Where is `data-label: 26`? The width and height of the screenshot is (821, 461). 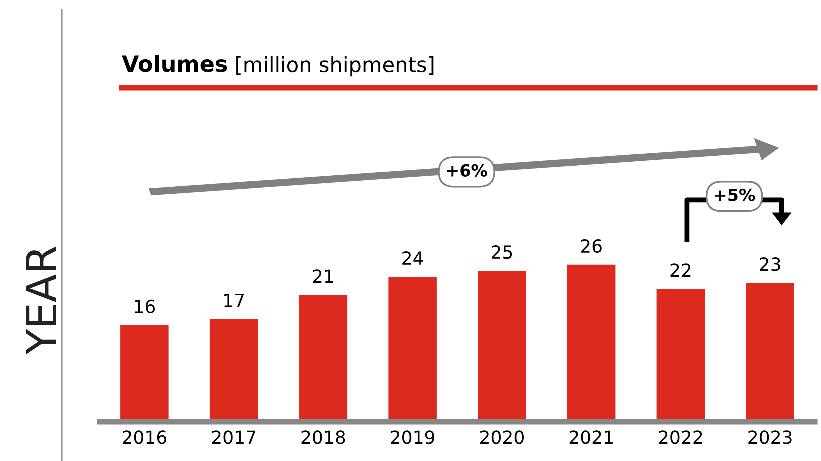 data-label: 26 is located at coordinates (591, 246).